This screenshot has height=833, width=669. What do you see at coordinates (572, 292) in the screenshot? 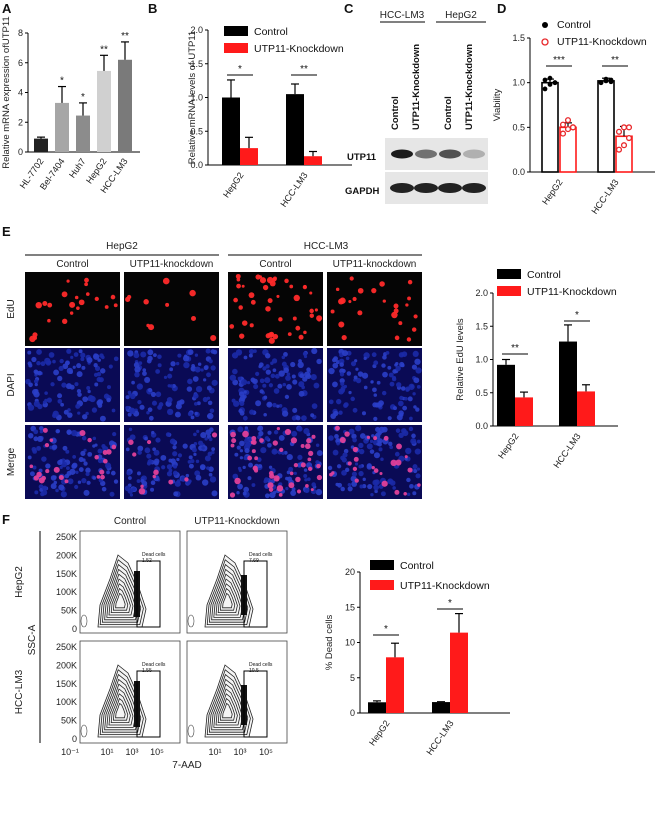
I see `e-legend-knockdown: UTP11-Knockdown` at bounding box center [572, 292].